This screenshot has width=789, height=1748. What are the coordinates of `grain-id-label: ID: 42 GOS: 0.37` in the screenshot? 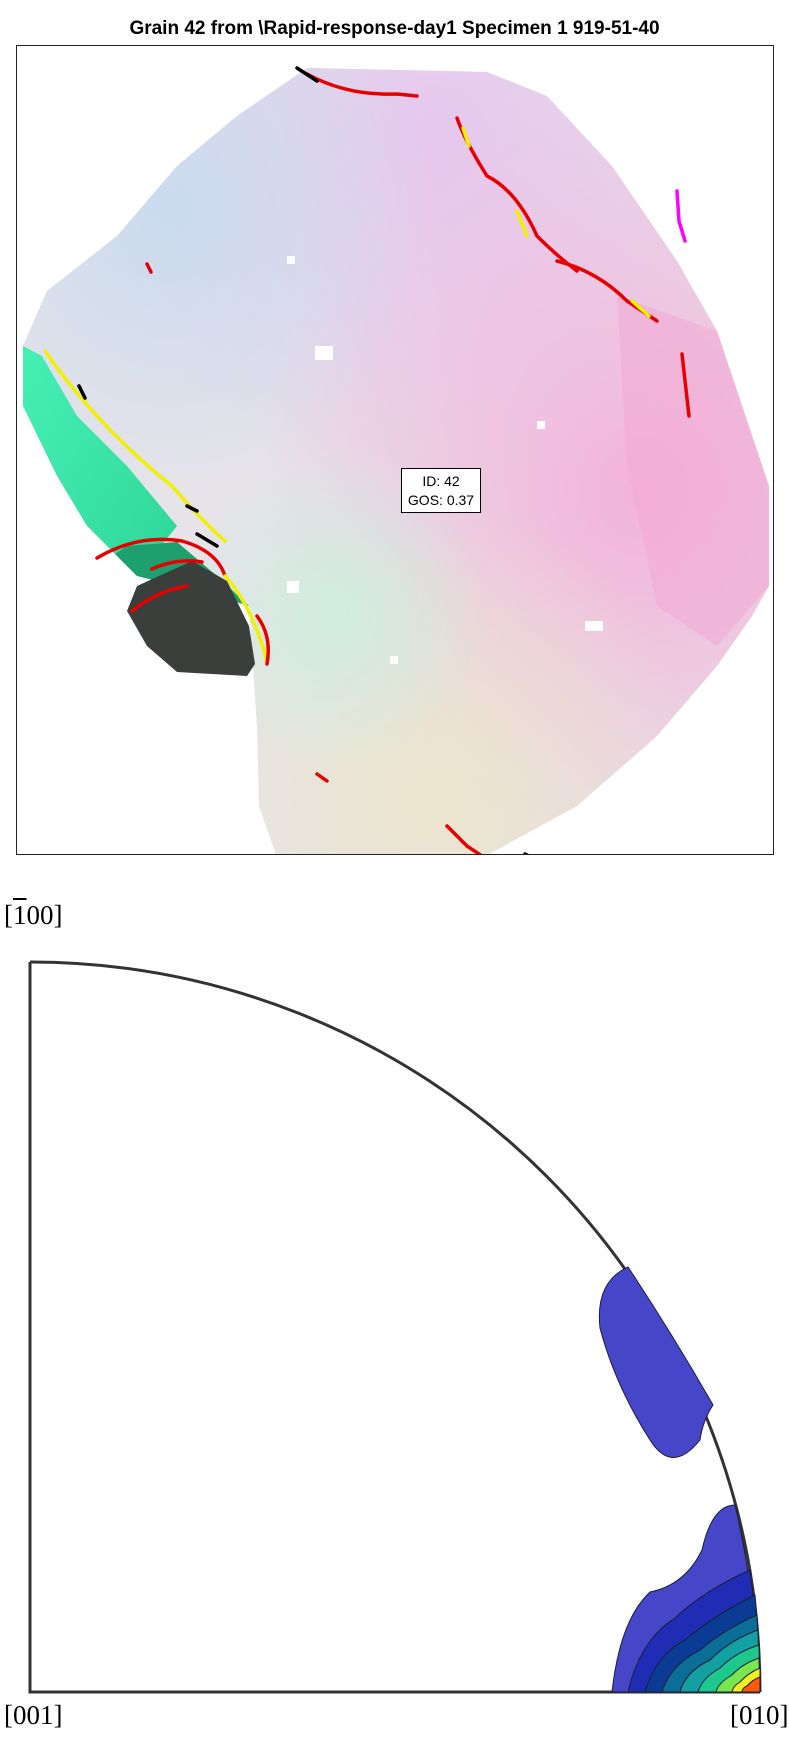 It's located at (441, 490).